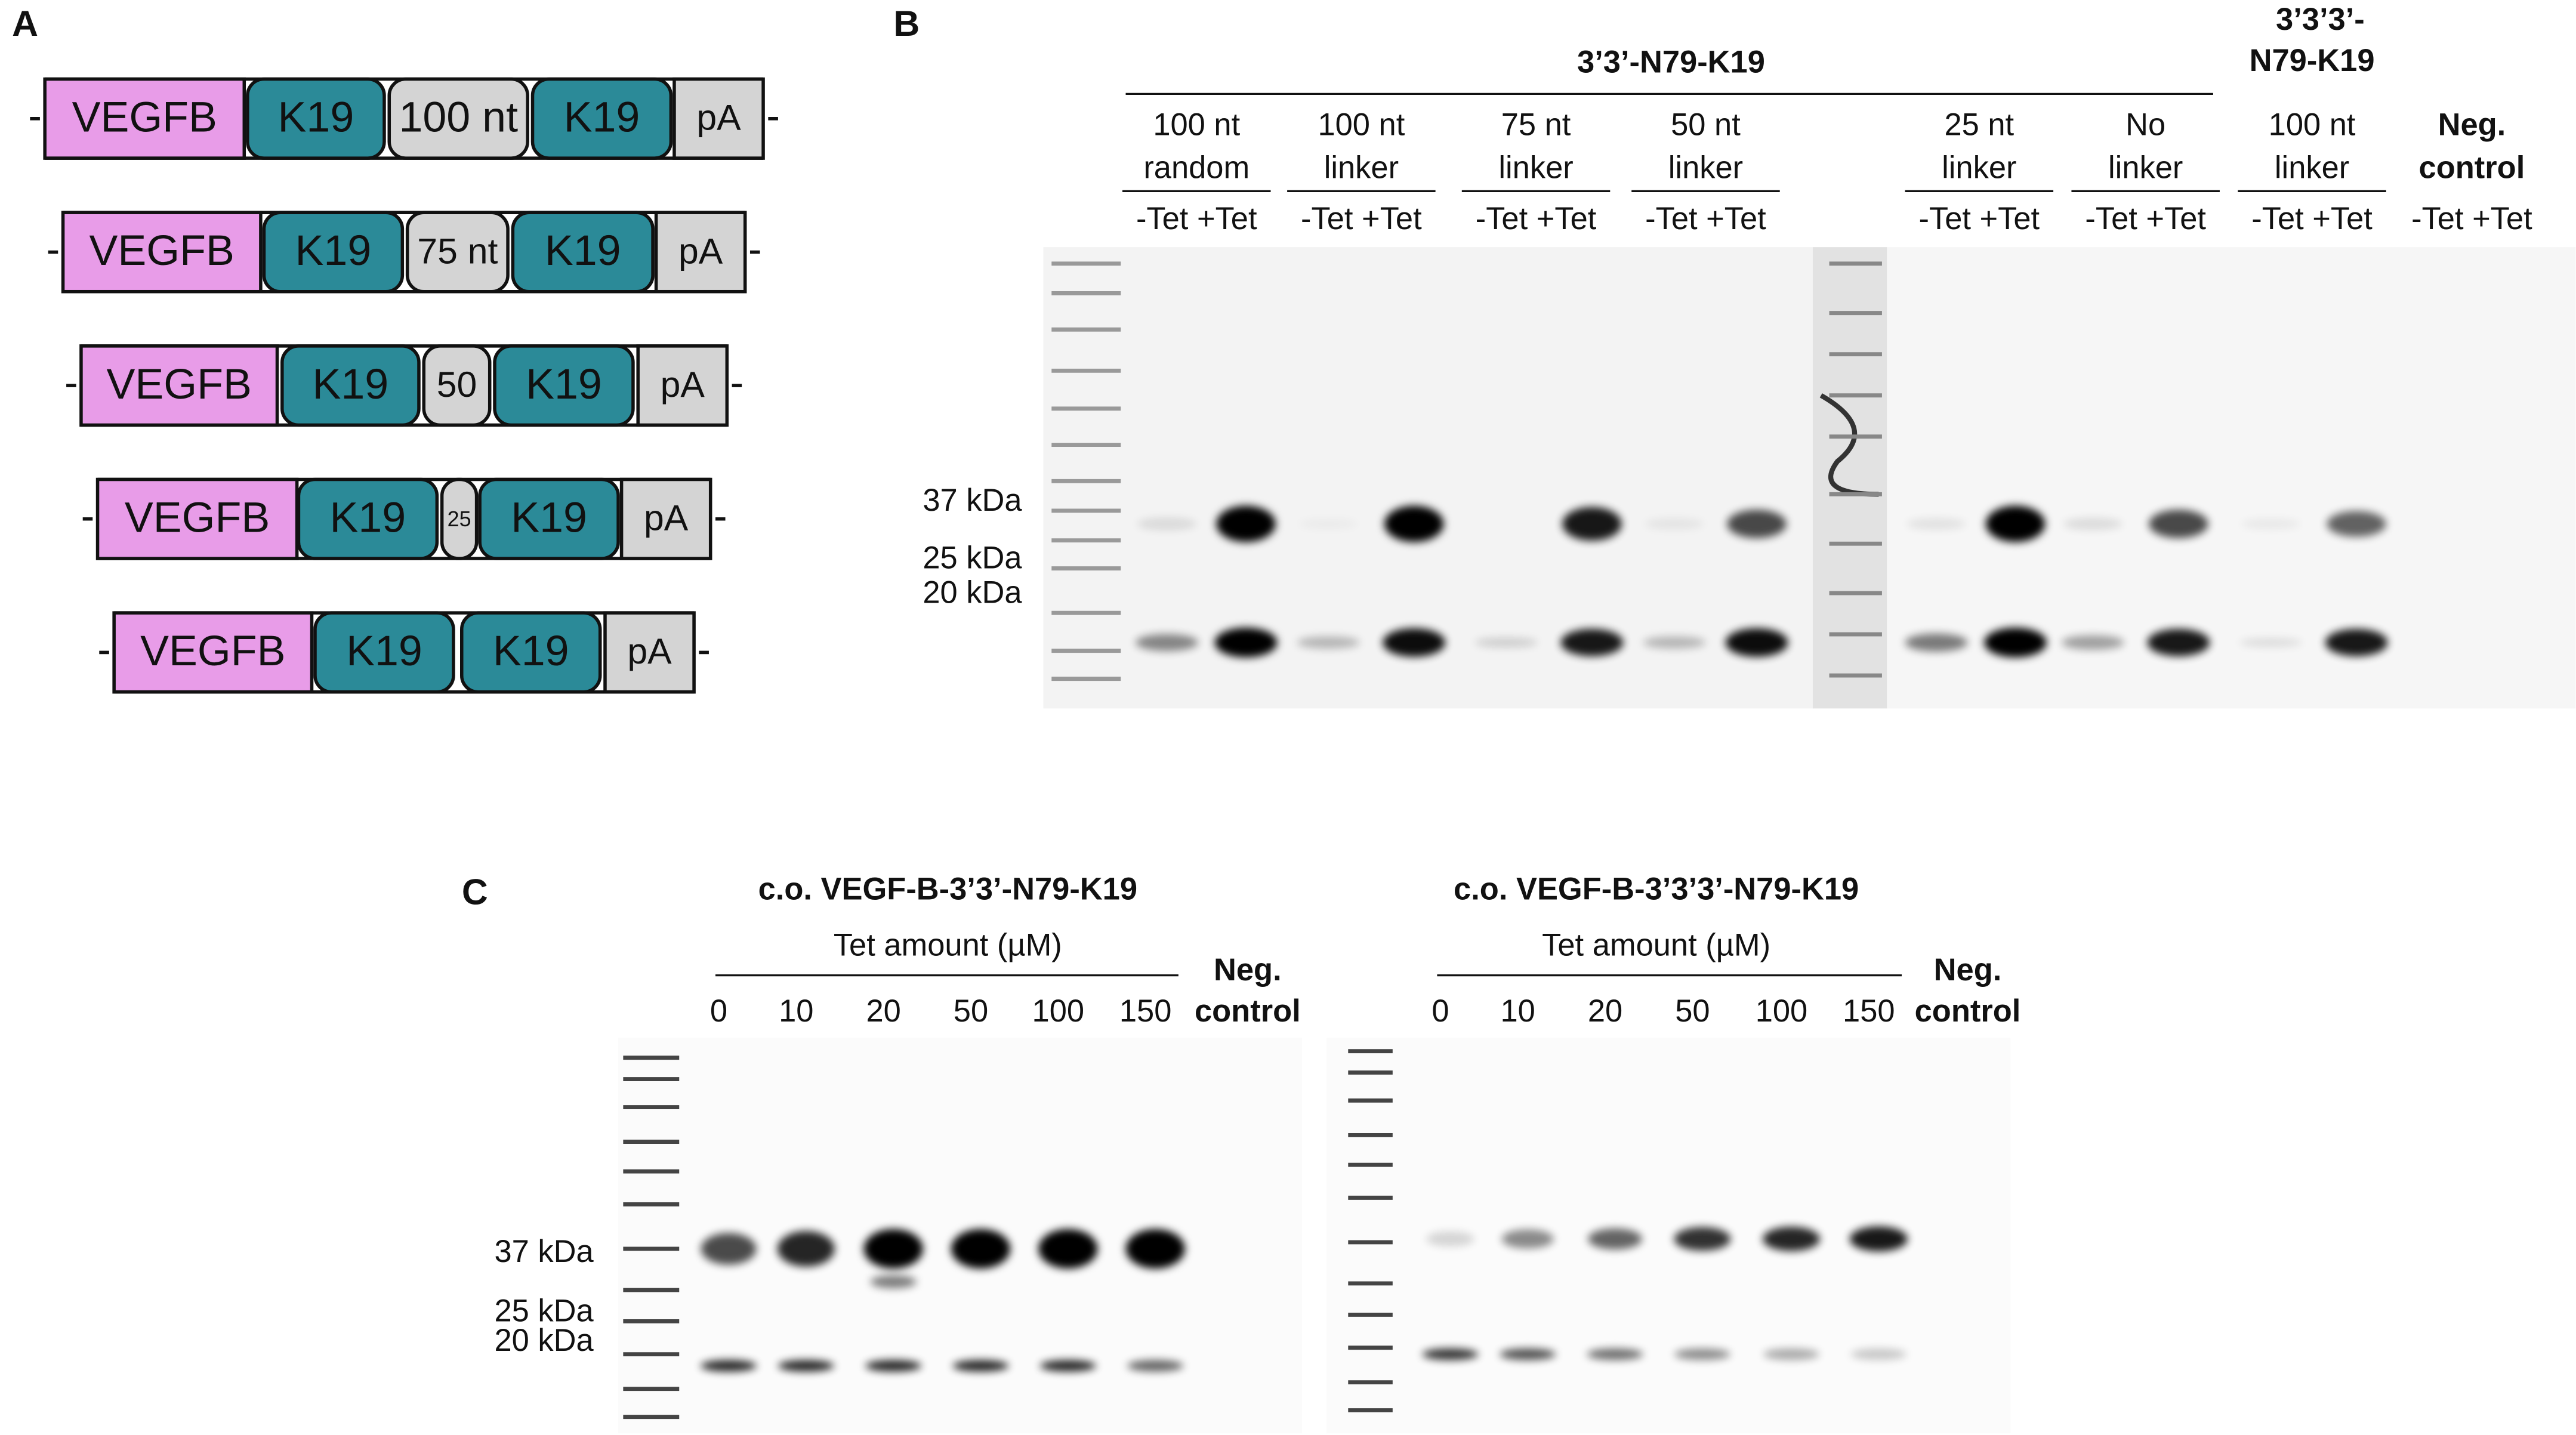 This screenshot has width=2576, height=1435. Describe the element at coordinates (2145, 124) in the screenshot. I see `condition-label: No` at that location.